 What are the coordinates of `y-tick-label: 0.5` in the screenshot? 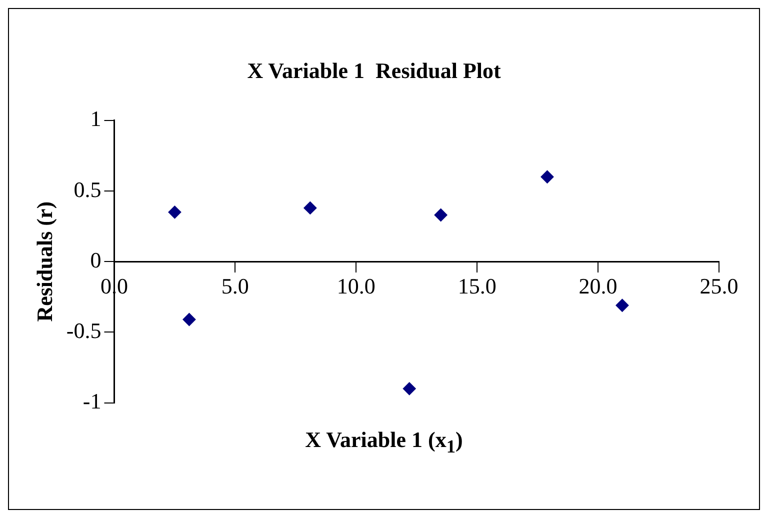 It's located at (88, 189).